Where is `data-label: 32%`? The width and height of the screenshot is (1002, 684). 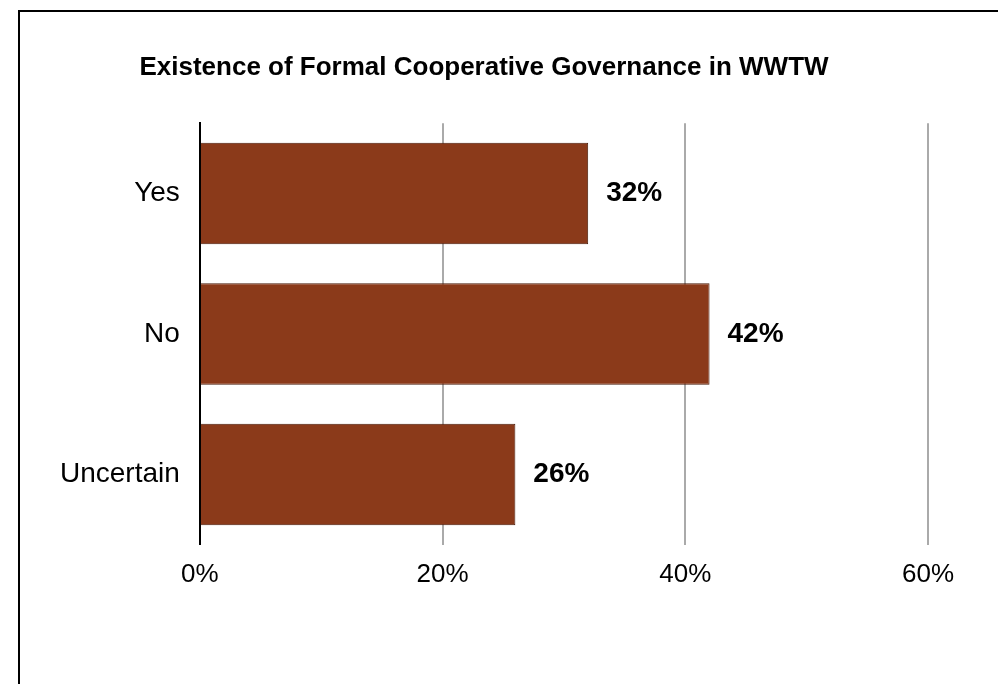 data-label: 32% is located at coordinates (634, 192).